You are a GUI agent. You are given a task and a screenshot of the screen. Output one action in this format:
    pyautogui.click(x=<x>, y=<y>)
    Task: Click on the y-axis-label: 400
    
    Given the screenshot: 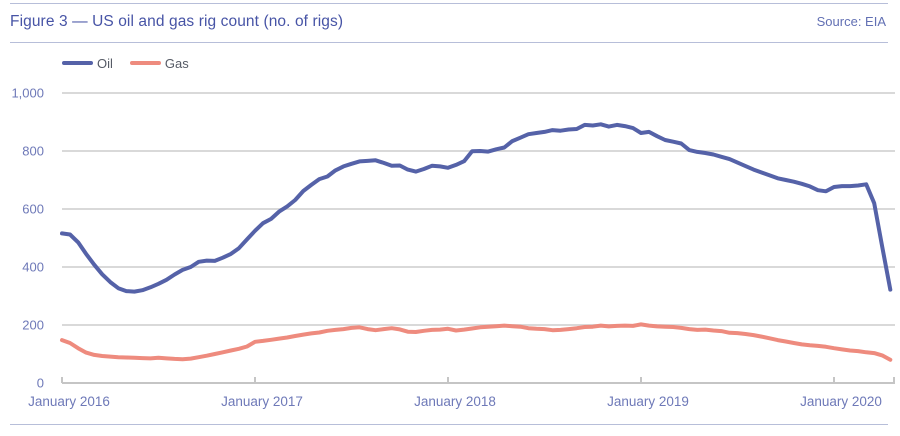 What is the action you would take?
    pyautogui.click(x=33, y=267)
    